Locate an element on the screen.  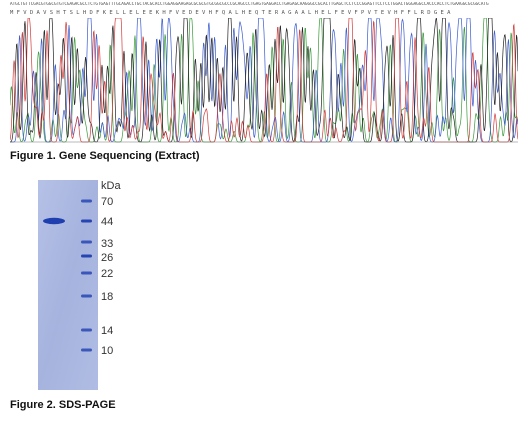
ladder-label-14: 14 is located at coordinates (107, 331).